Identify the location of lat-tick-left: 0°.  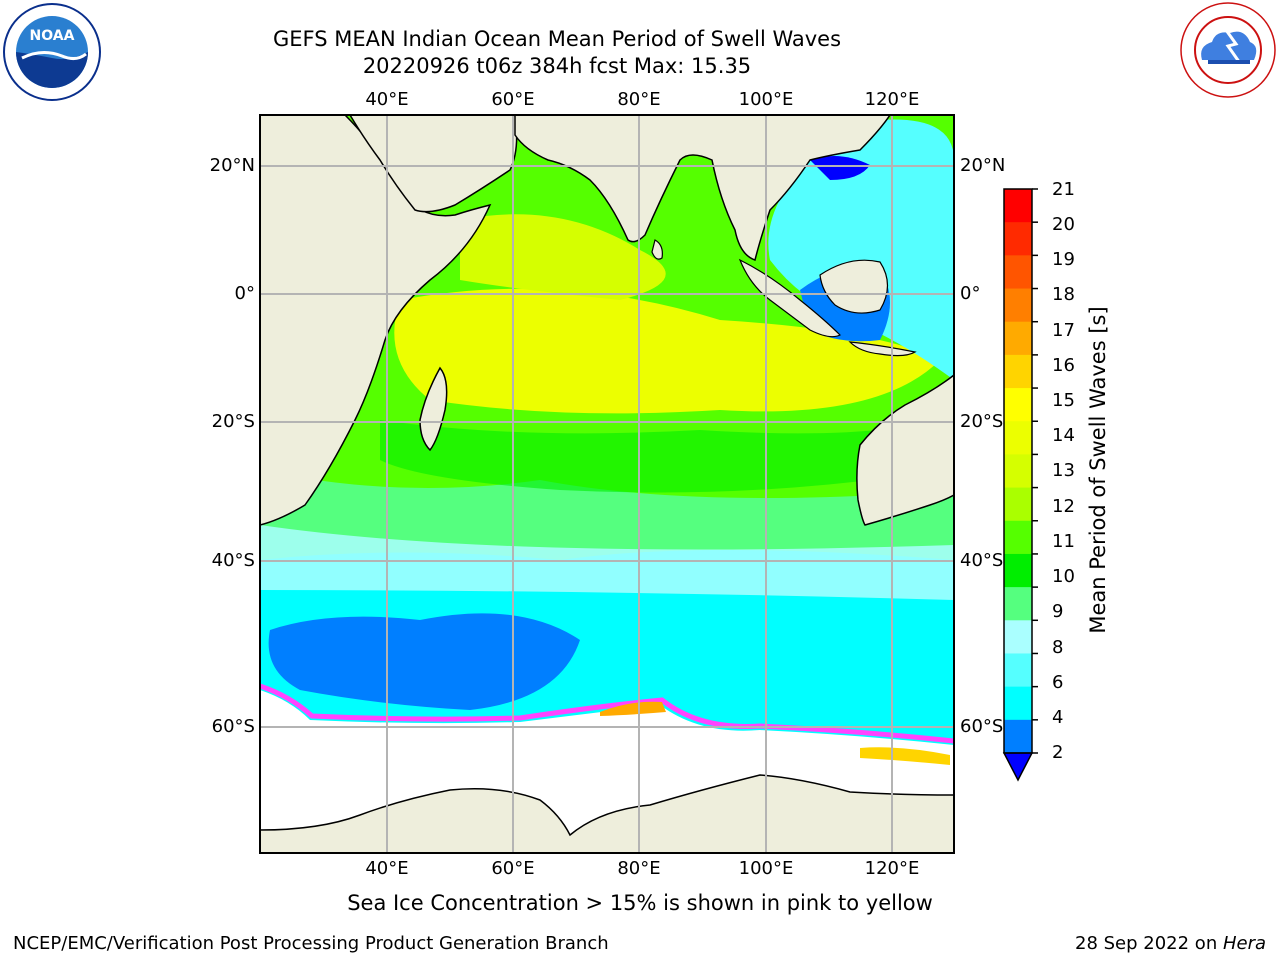
(244, 293).